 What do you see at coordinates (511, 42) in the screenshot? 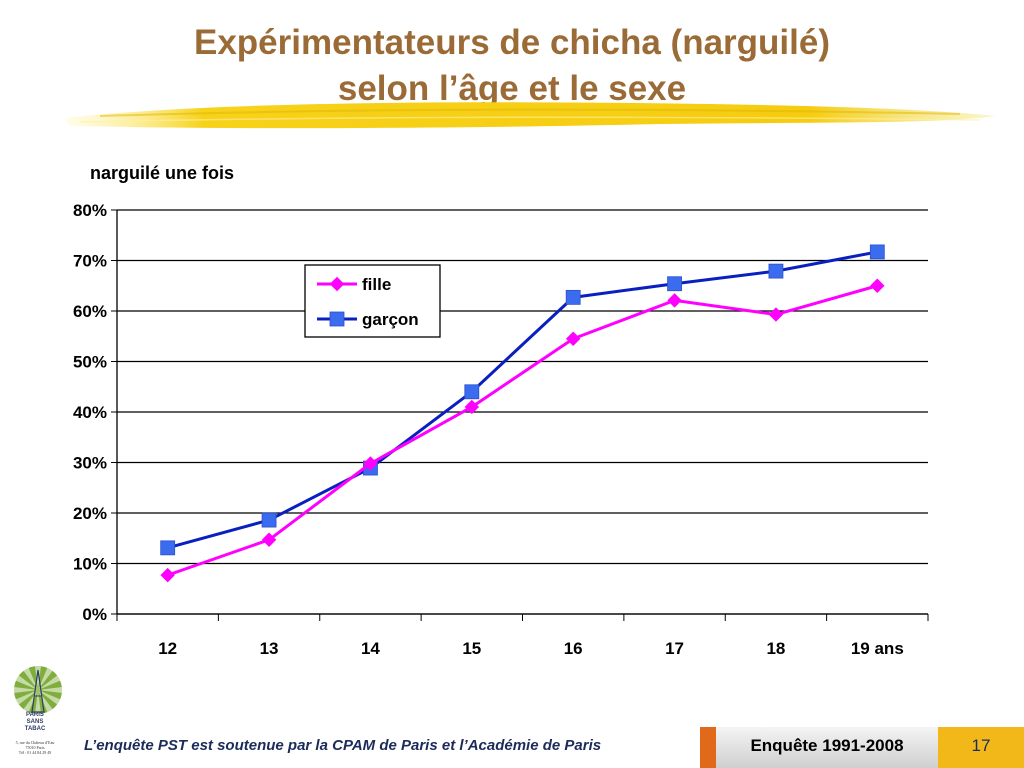
I see `title-line-1: Expérimentateurs de chicha (narguilé)` at bounding box center [511, 42].